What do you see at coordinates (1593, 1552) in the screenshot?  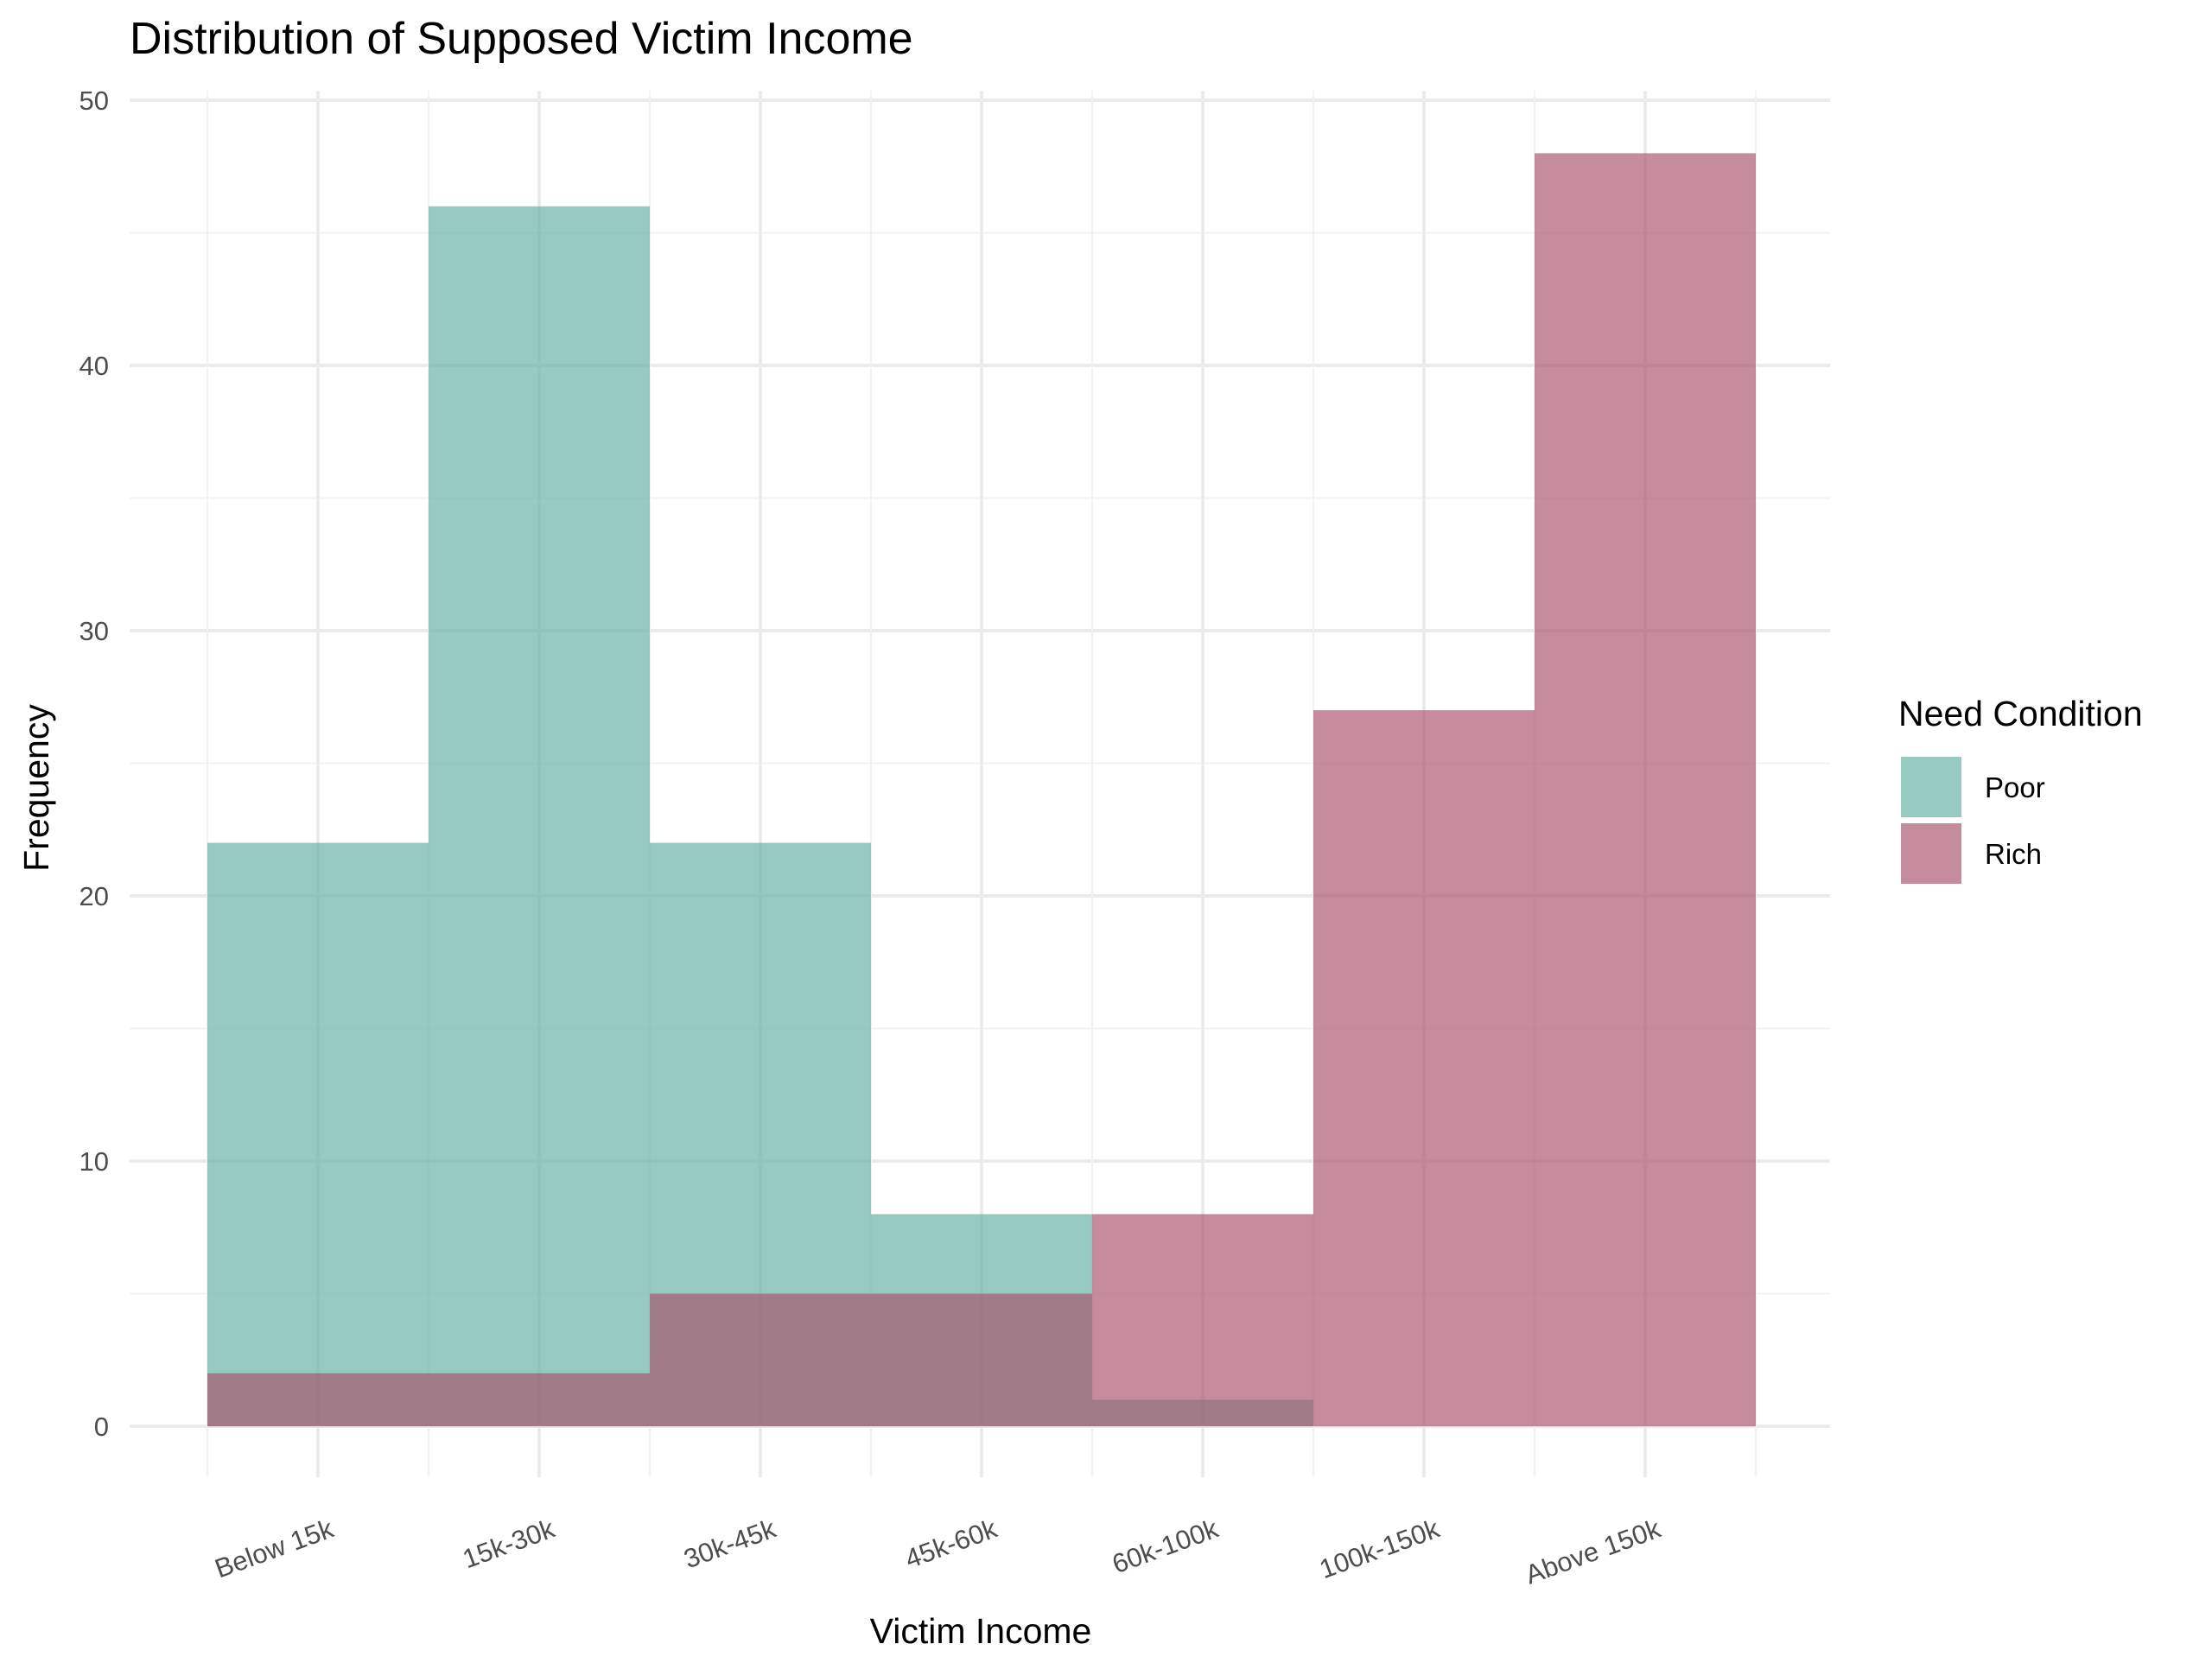 I see `x-tick-label: Above 150k` at bounding box center [1593, 1552].